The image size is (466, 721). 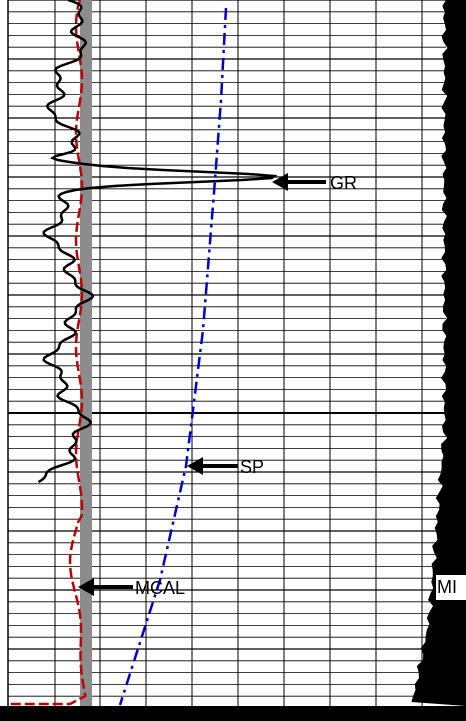 I want to click on mi-fill, so click(x=438, y=353).